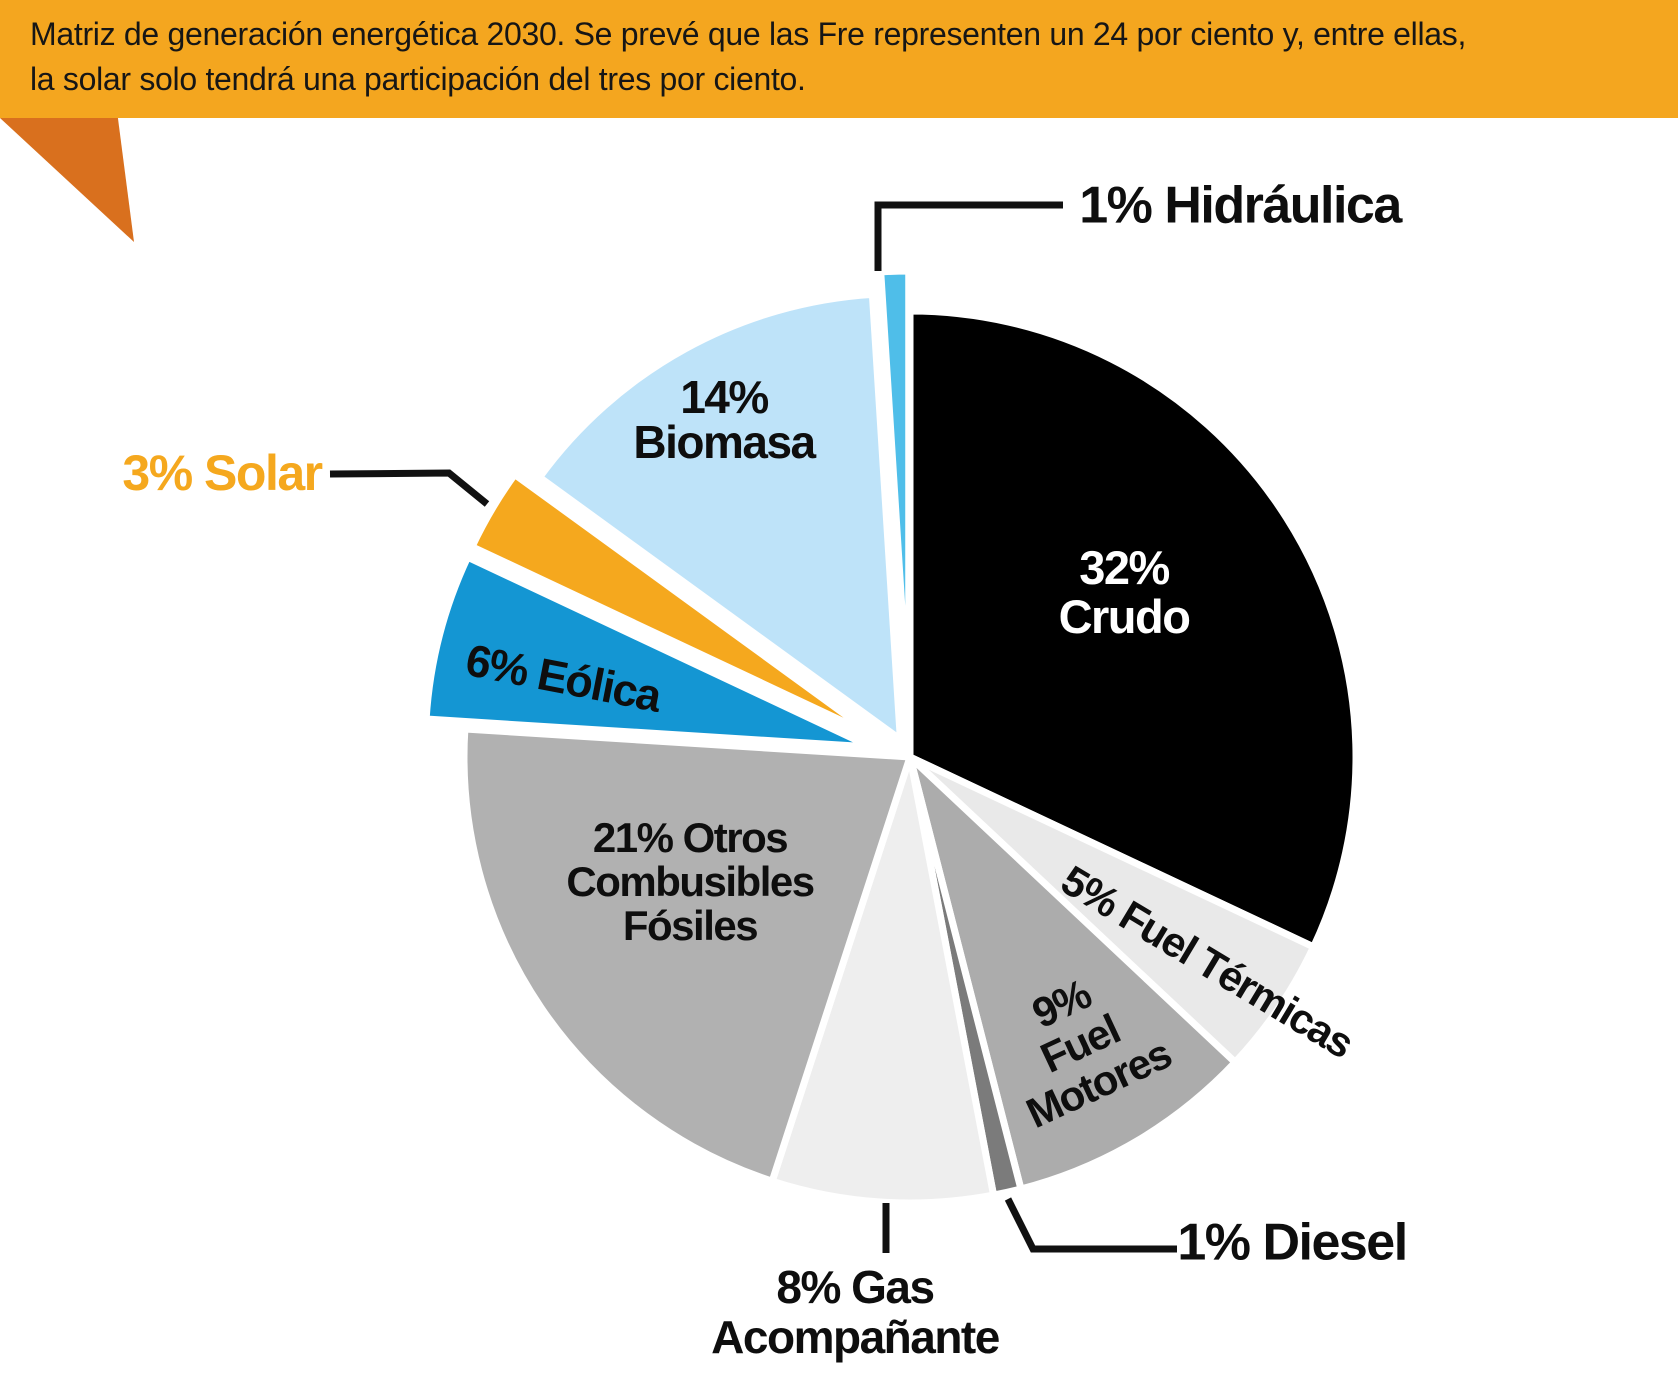 This screenshot has width=1678, height=1376. I want to click on crudo-slice-label: 32% Crudo, so click(1124, 592).